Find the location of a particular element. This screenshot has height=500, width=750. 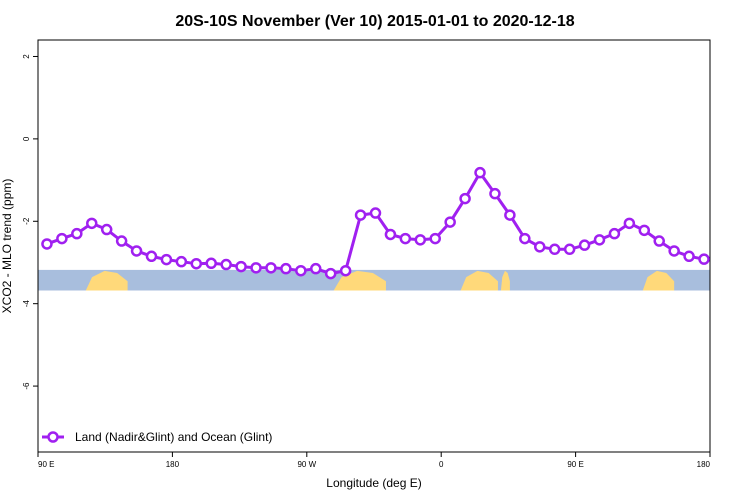

y-tick-label-1: 0 is located at coordinates (26, 138).